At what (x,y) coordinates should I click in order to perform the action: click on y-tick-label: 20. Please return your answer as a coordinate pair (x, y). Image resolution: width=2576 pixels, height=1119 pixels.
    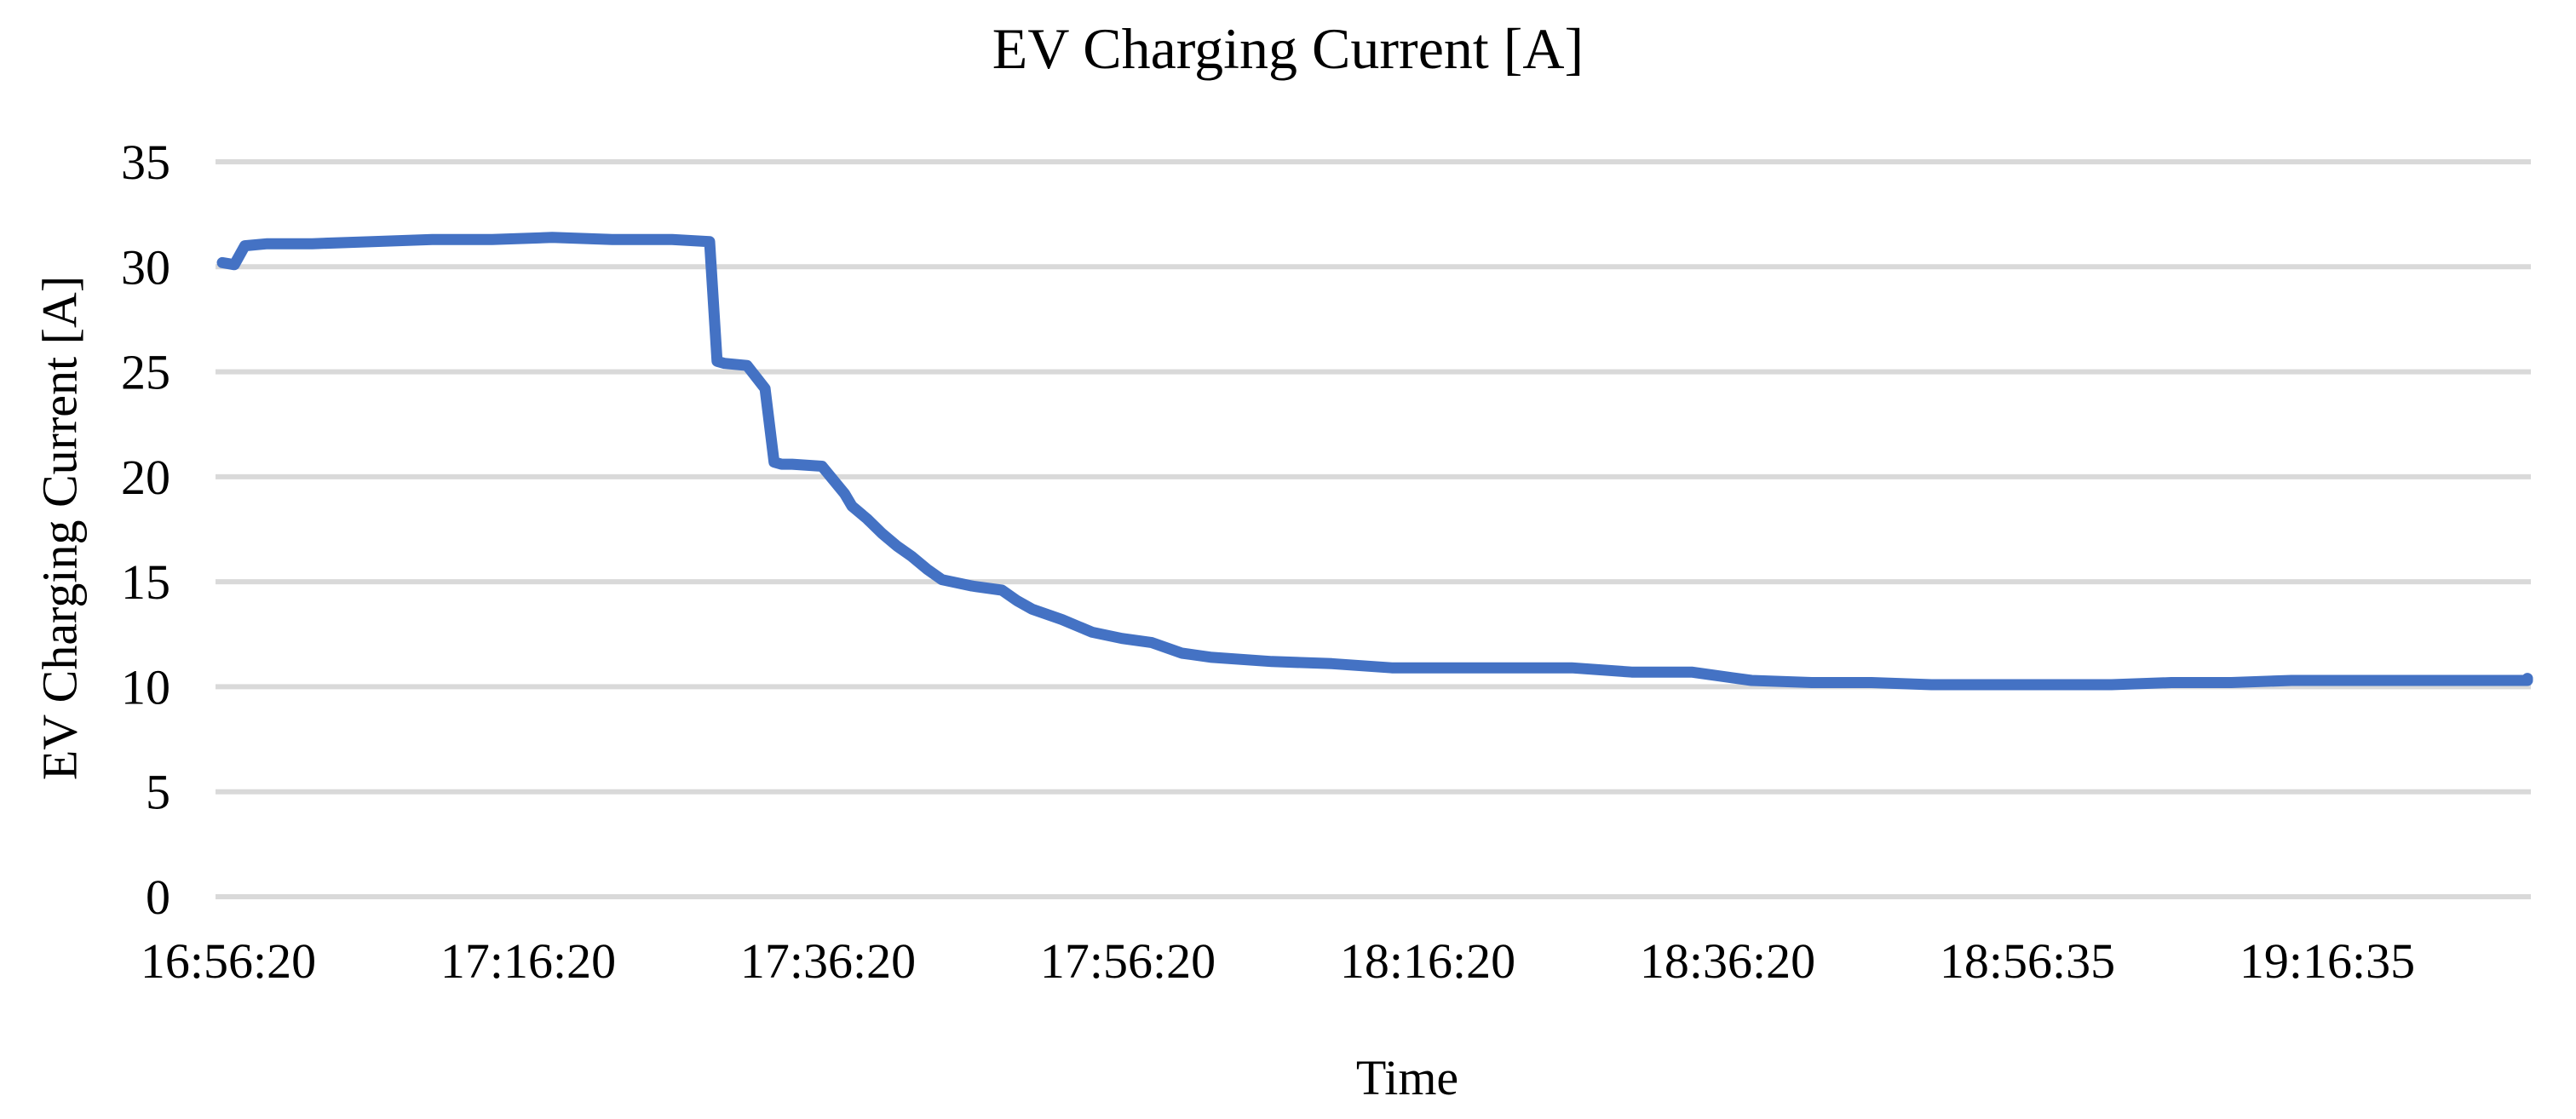
    Looking at the image, I should click on (145, 477).